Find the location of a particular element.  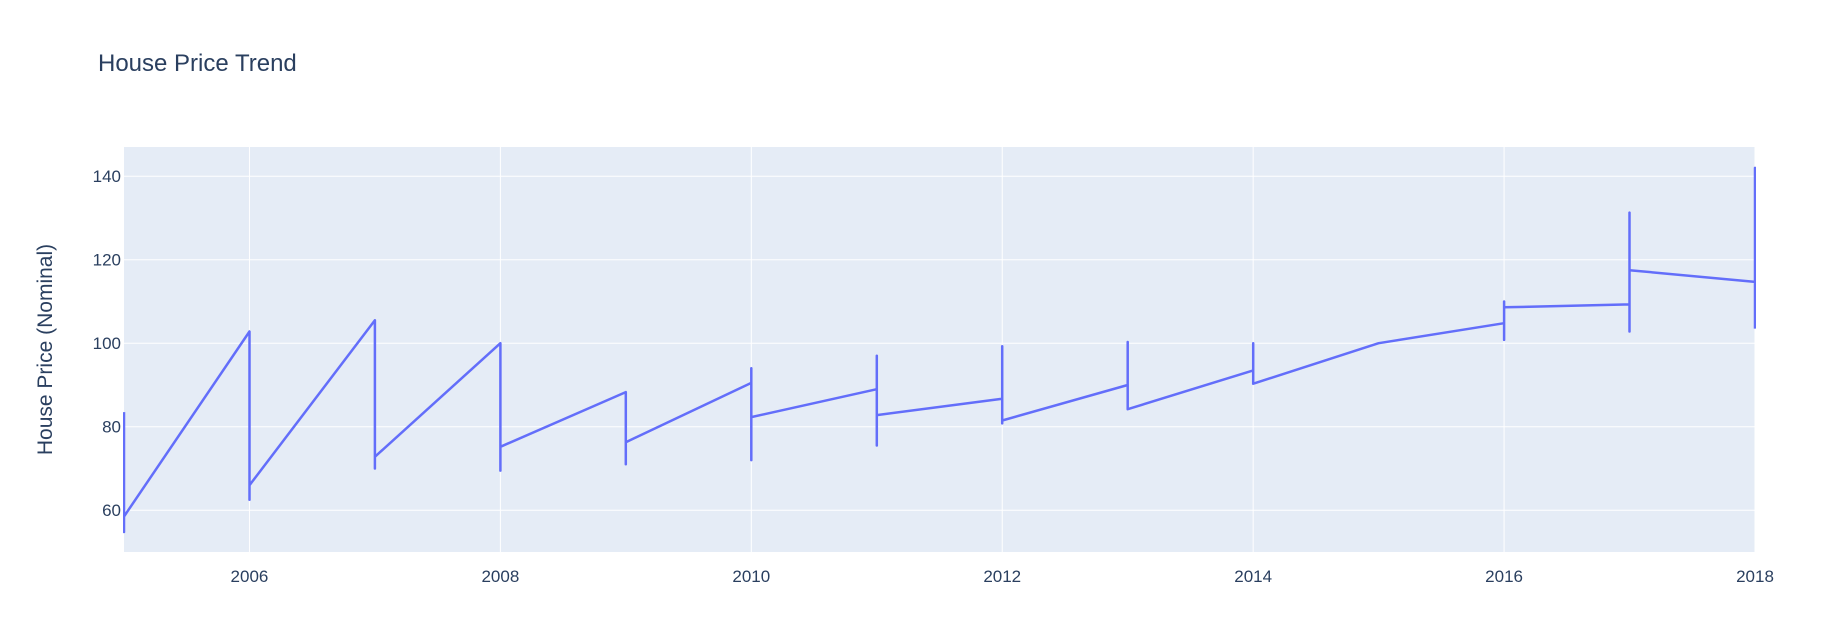

y-axis-ticks: 60 80 100 120 140 is located at coordinates (107, 343).